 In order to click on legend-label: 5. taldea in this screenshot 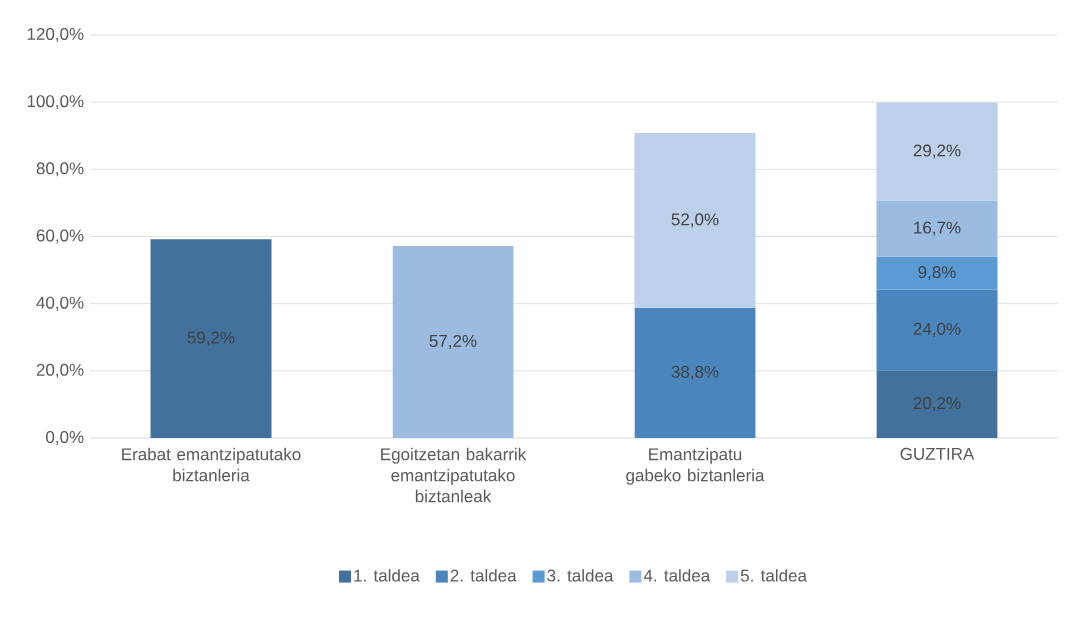, I will do `click(773, 575)`.